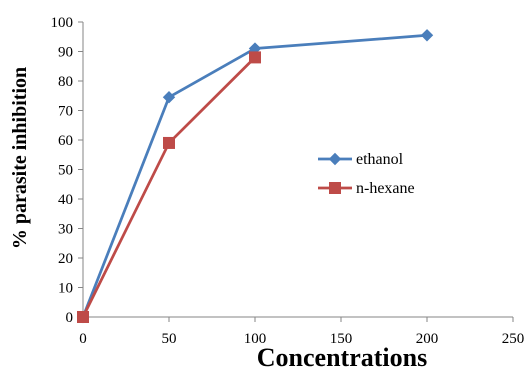 The image size is (529, 375). Describe the element at coordinates (427, 339) in the screenshot. I see `x-tick-label: 200` at that location.